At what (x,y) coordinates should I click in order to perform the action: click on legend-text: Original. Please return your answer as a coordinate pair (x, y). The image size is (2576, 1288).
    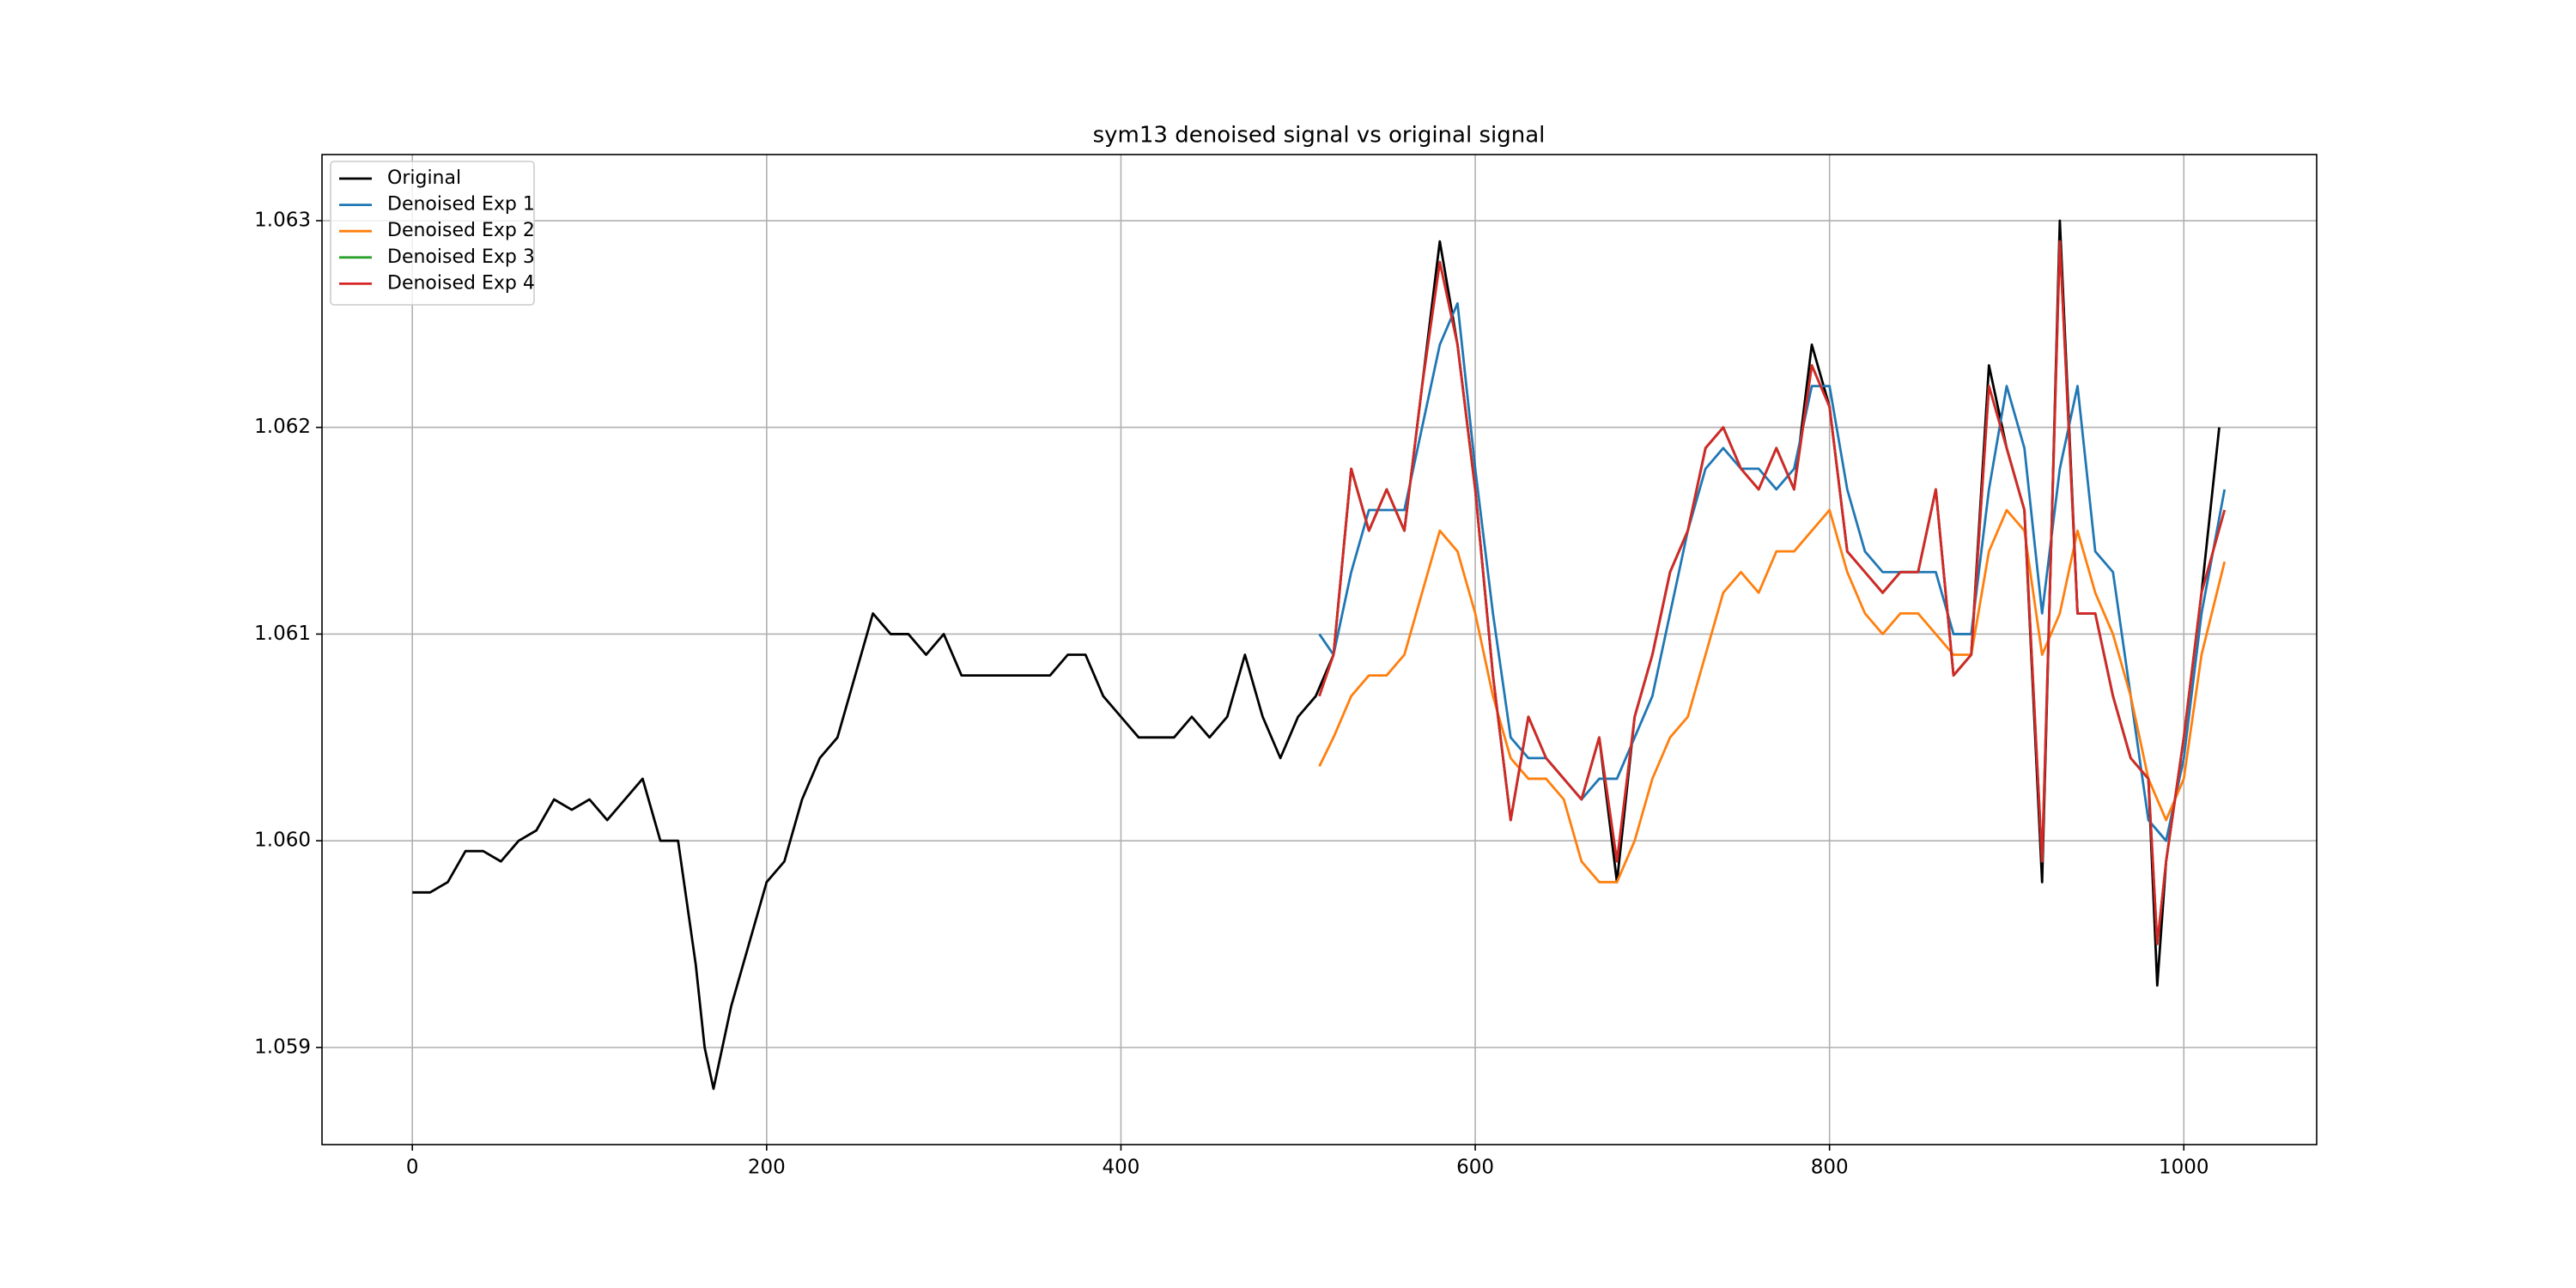
    Looking at the image, I should click on (424, 178).